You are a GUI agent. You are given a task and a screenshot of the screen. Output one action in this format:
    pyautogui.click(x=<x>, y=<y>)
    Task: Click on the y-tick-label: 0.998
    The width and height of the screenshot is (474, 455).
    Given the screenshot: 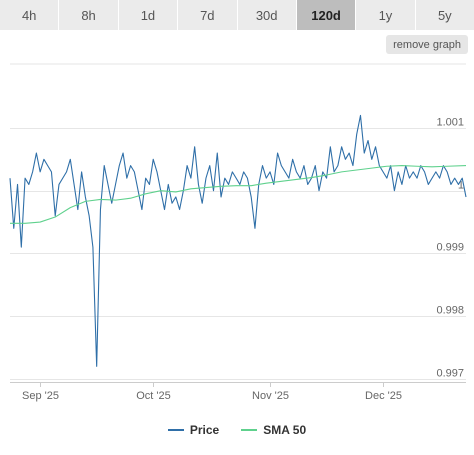 What is the action you would take?
    pyautogui.click(x=450, y=311)
    